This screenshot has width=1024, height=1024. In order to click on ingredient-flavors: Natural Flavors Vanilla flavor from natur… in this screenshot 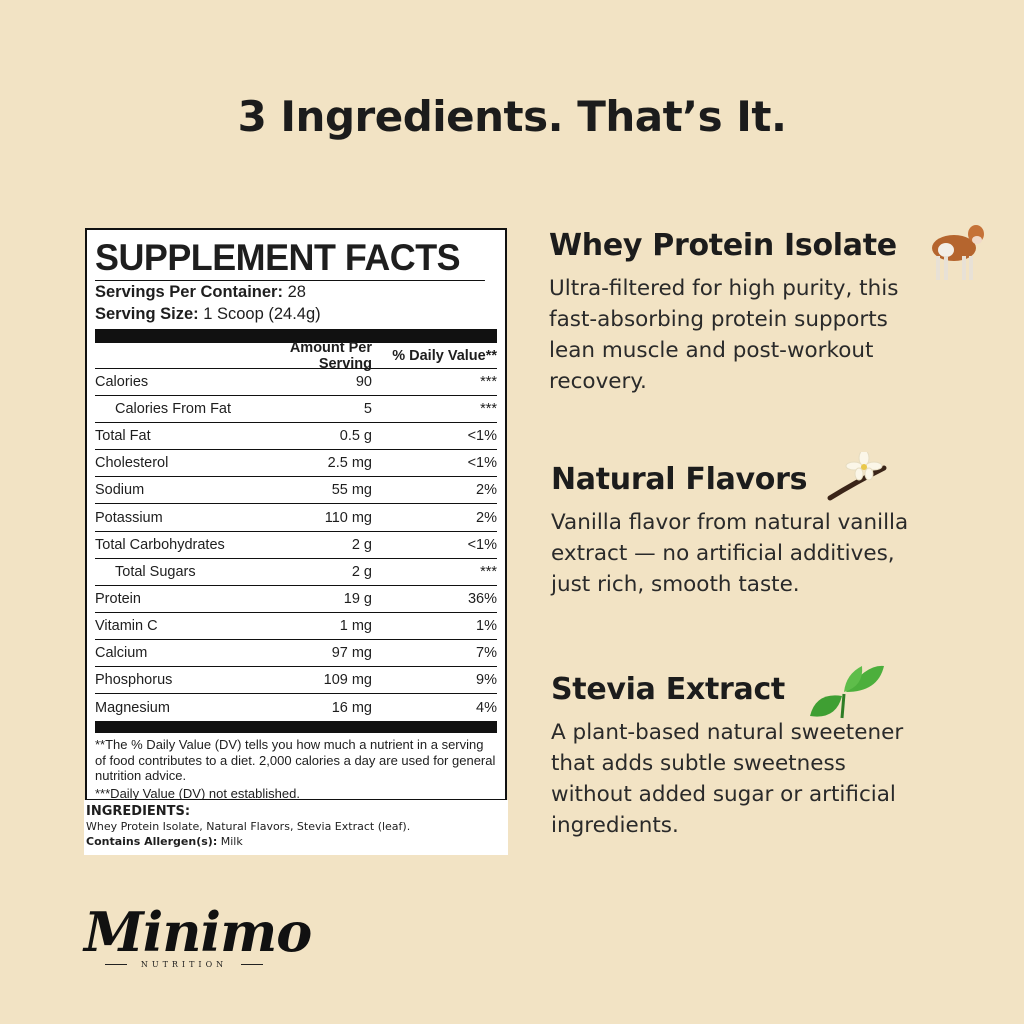, I will do `click(730, 529)`.